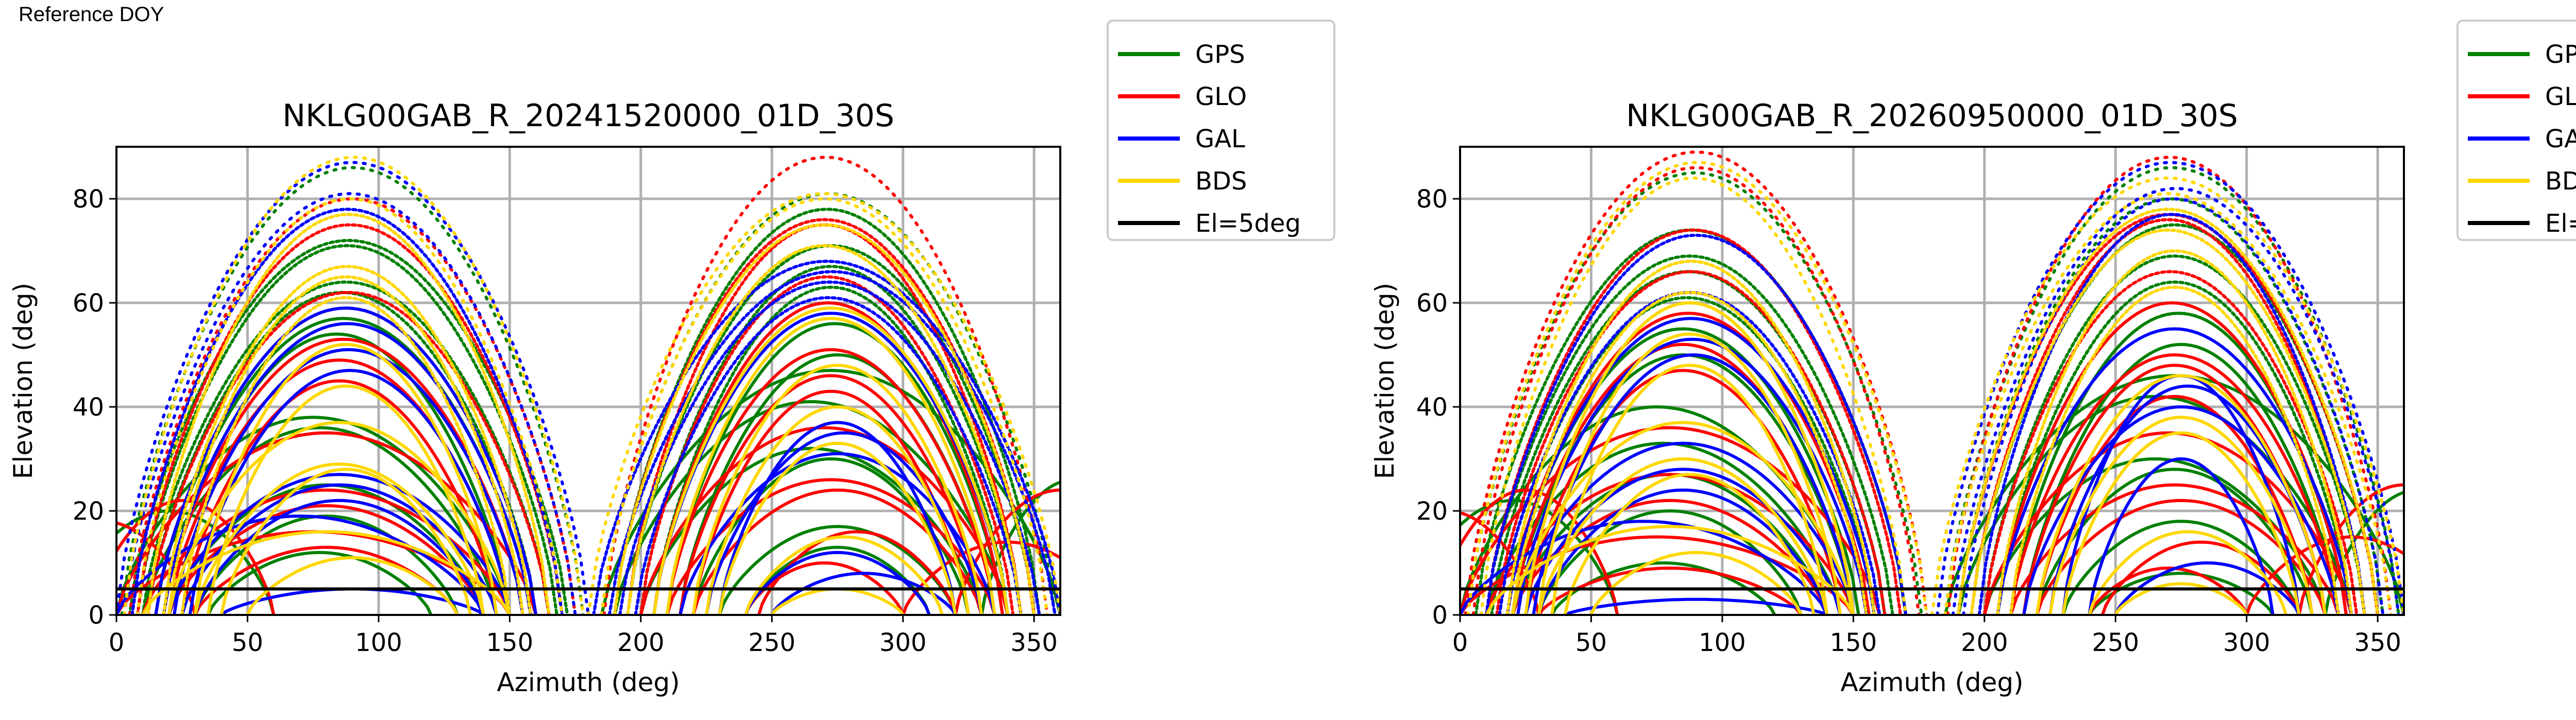 The width and height of the screenshot is (2576, 720). Describe the element at coordinates (378, 642) in the screenshot. I see `x-tick-label: 100` at that location.